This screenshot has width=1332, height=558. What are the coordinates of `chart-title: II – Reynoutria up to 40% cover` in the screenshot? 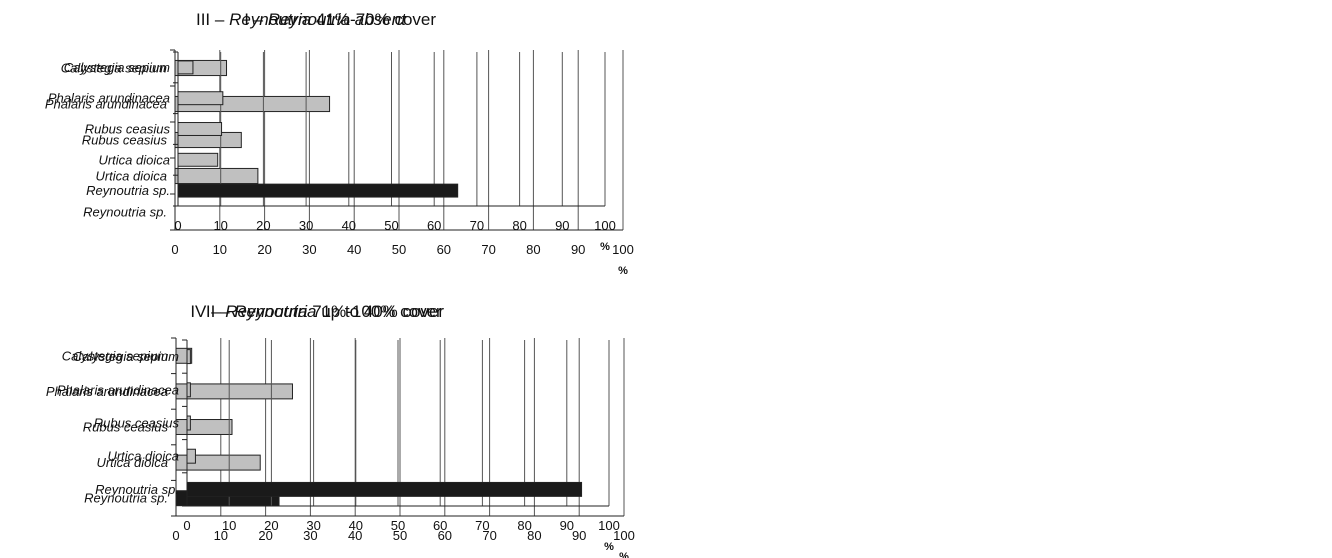 It's located at (325, 312).